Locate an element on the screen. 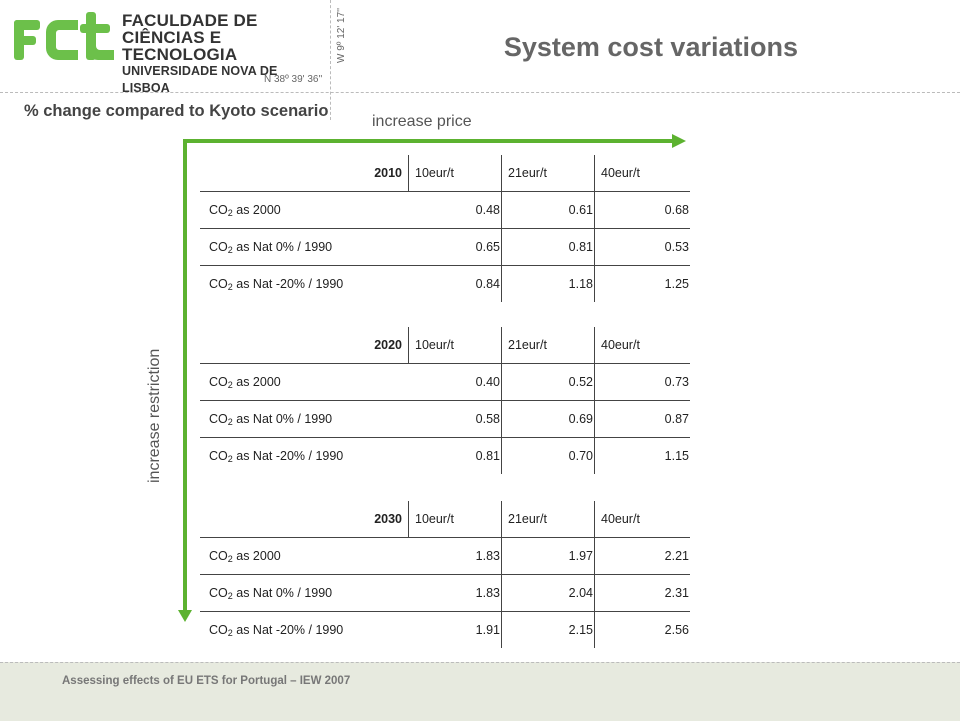  table-row: CO2 as Nat 0% / 1990 0.65 0.81 0.53 is located at coordinates (445, 247).